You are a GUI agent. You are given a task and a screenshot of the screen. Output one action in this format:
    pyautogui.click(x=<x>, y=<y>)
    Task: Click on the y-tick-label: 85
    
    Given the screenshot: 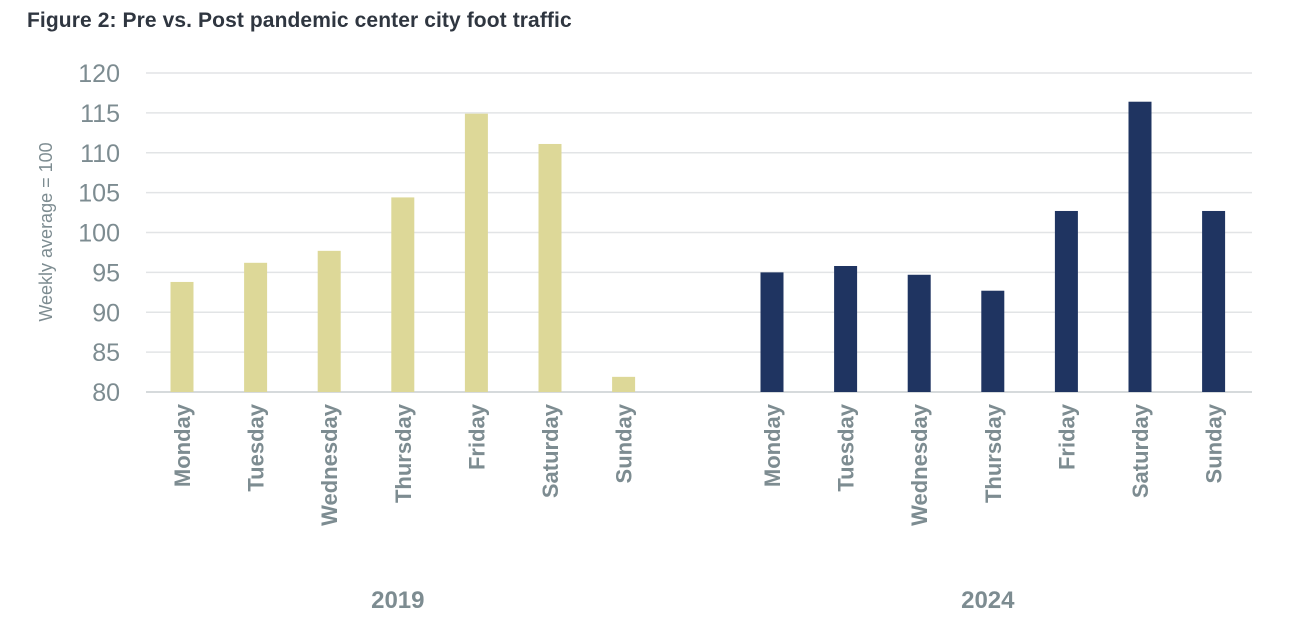 What is the action you would take?
    pyautogui.click(x=106, y=353)
    